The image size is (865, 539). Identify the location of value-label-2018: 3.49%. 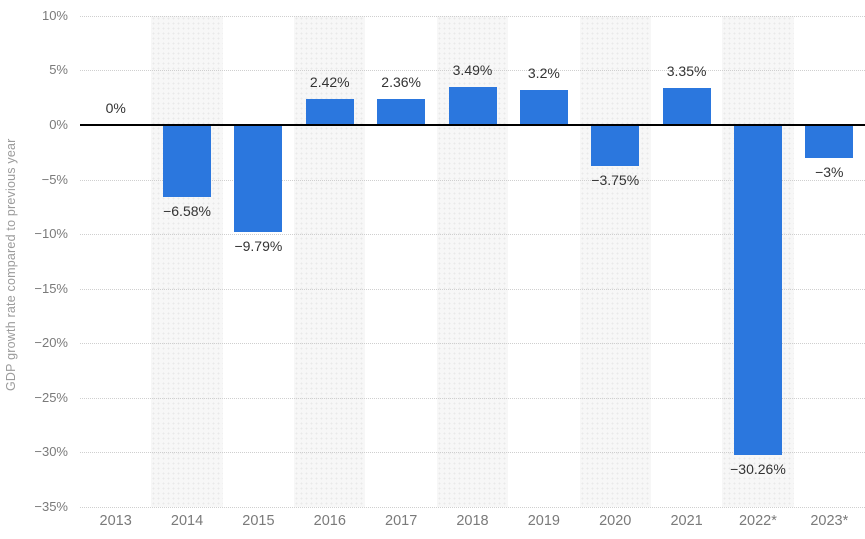
(472, 69).